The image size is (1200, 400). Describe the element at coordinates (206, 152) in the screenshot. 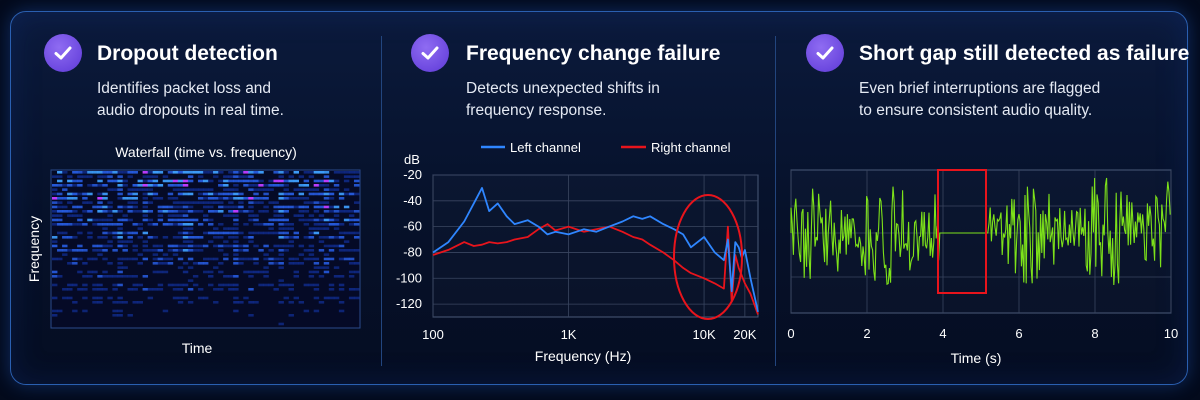

I see `waterfall-title: Waterfall (time vs. frequency)` at that location.